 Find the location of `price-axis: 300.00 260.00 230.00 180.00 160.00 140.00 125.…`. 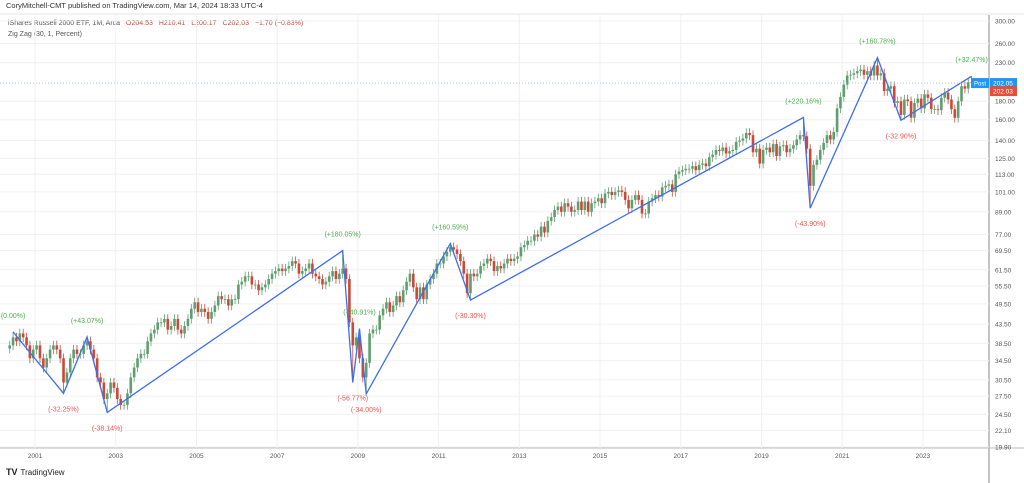

price-axis: 300.00 260.00 230.00 180.00 160.00 140.00 125.… is located at coordinates (994, 235).